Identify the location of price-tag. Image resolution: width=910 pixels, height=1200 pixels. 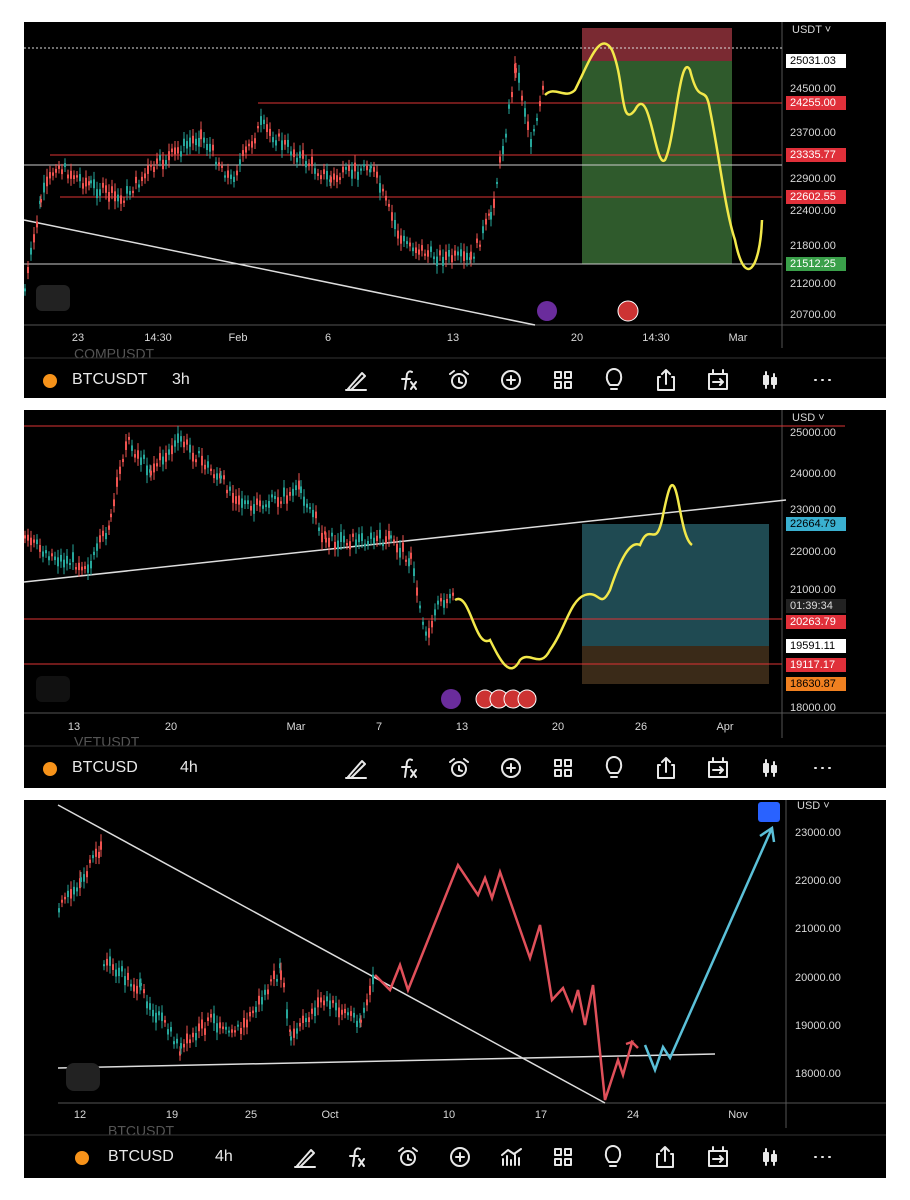
(816, 155).